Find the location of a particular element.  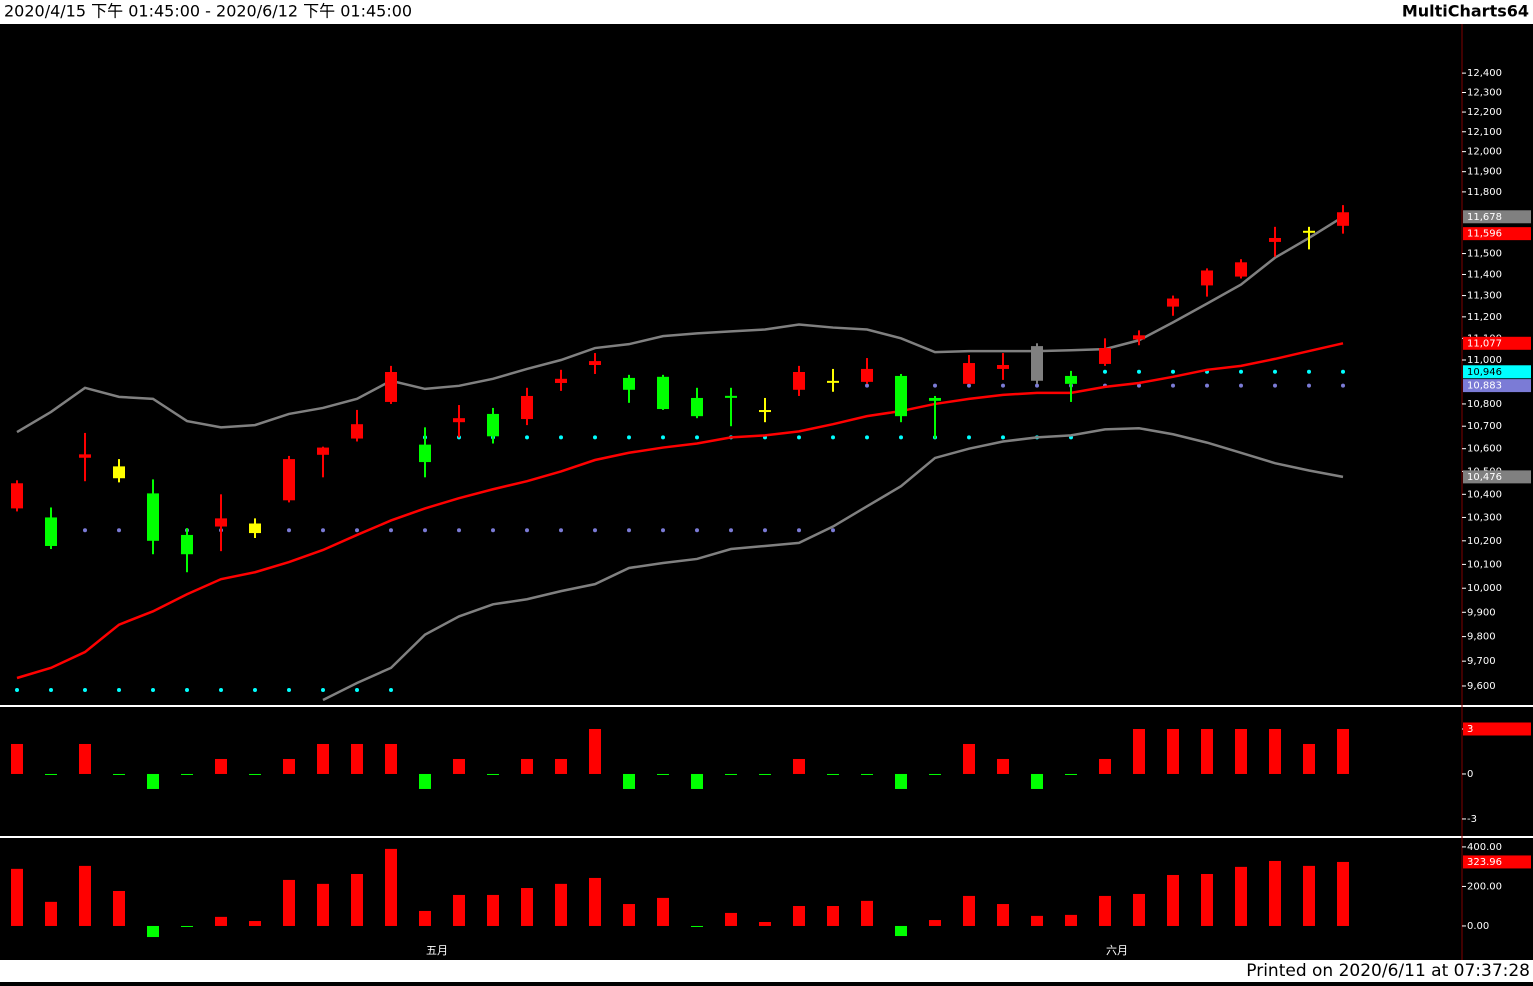

y-tick-label: 11,400 is located at coordinates (1484, 274).